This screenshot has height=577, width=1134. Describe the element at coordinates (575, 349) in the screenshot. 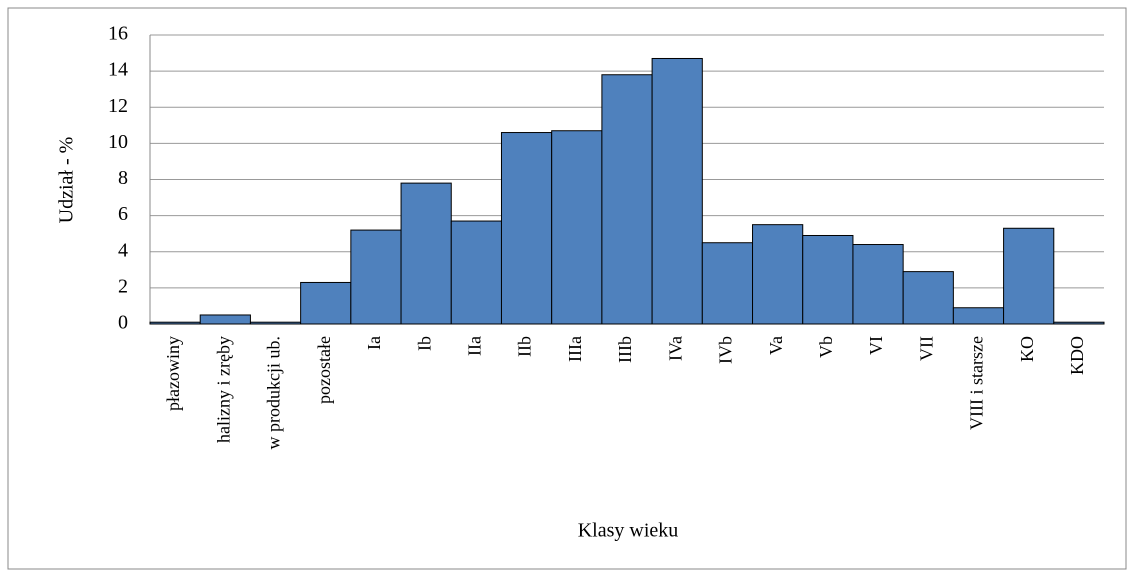

I see `x-tick-label: IIIa` at that location.